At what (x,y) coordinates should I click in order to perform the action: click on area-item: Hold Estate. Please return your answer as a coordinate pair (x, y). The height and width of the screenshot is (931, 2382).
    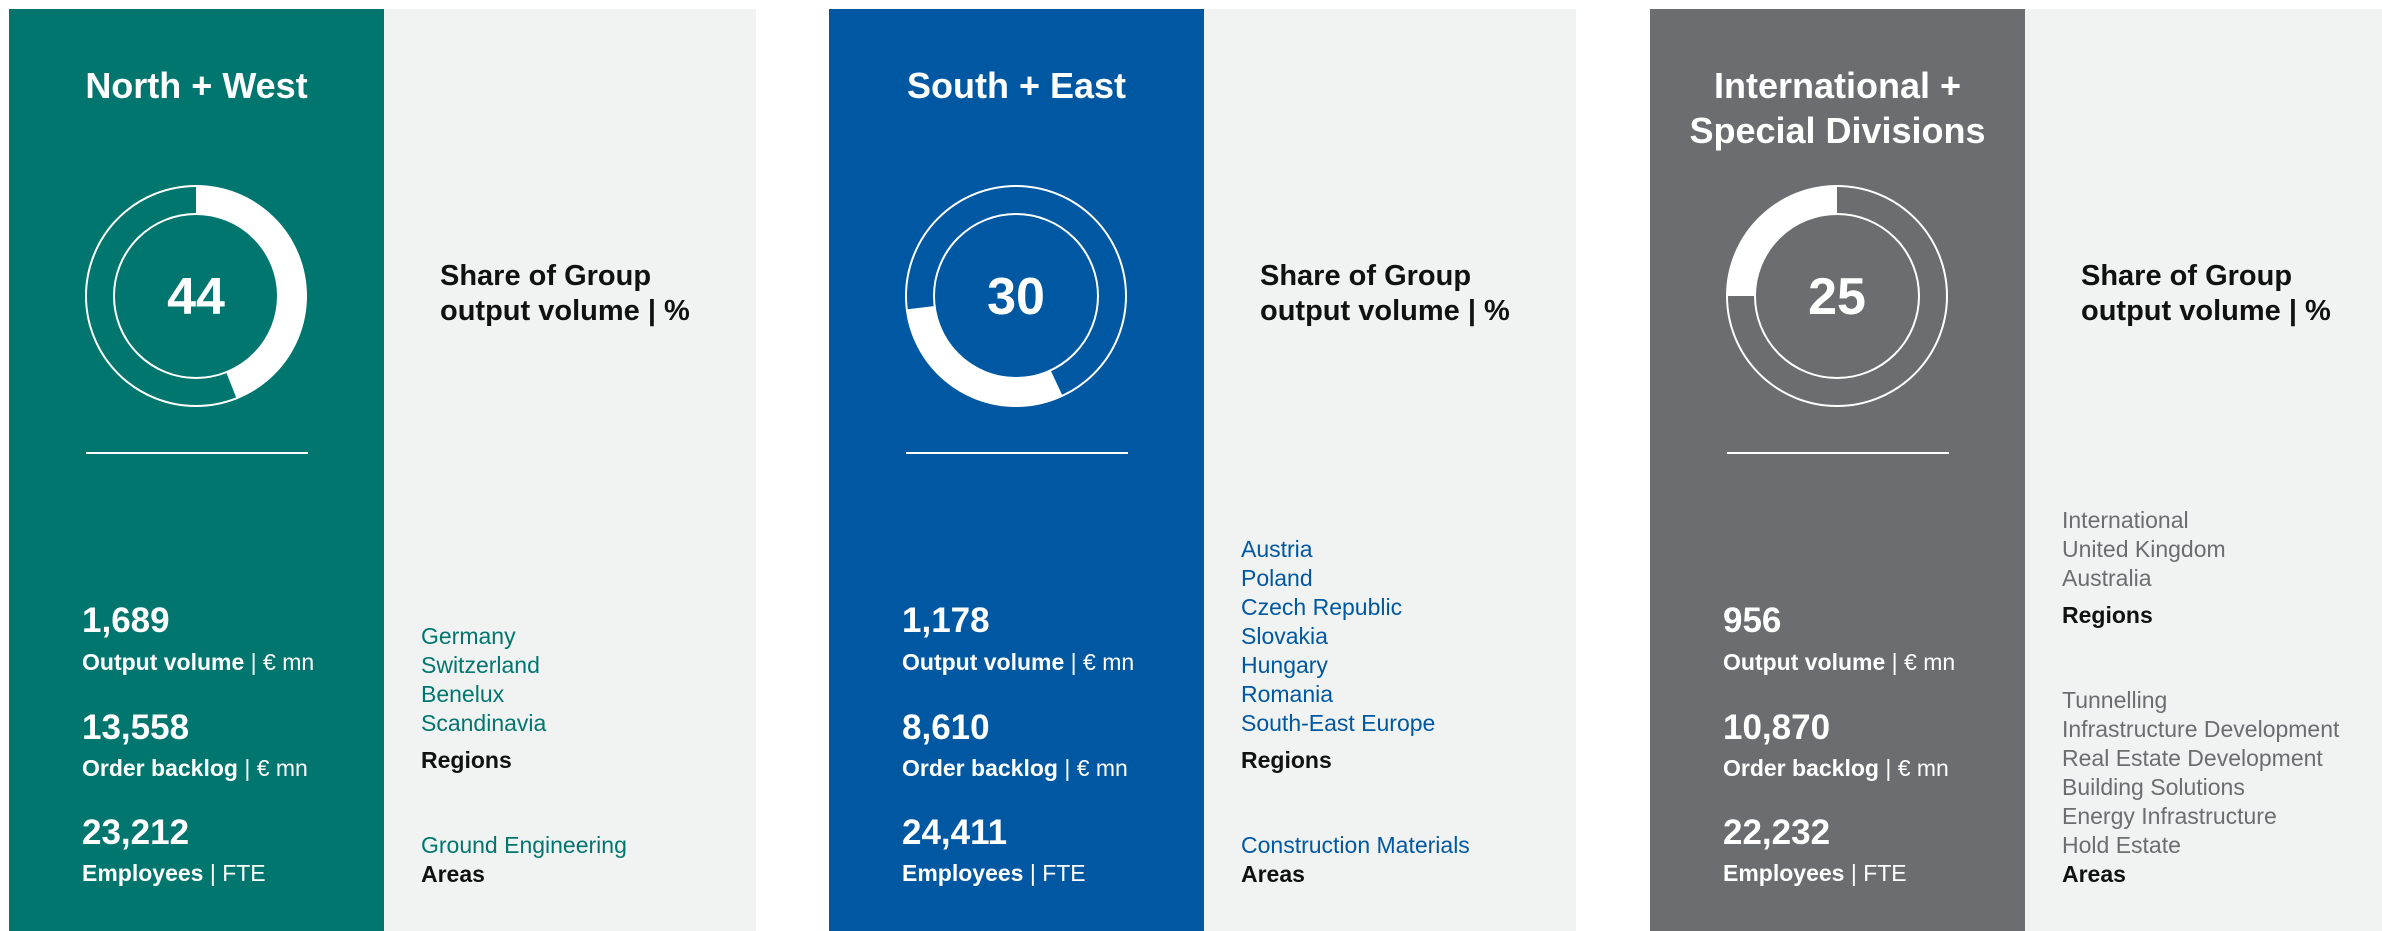
    Looking at the image, I should click on (2121, 845).